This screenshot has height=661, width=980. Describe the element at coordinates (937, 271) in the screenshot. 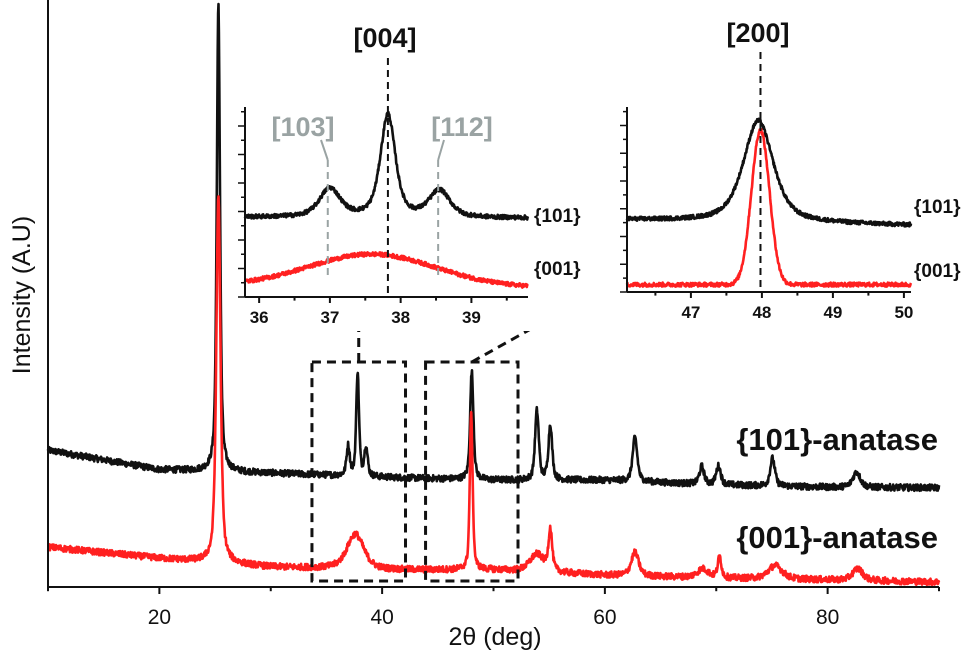

I see `inset2-series-label-1: {001}` at that location.